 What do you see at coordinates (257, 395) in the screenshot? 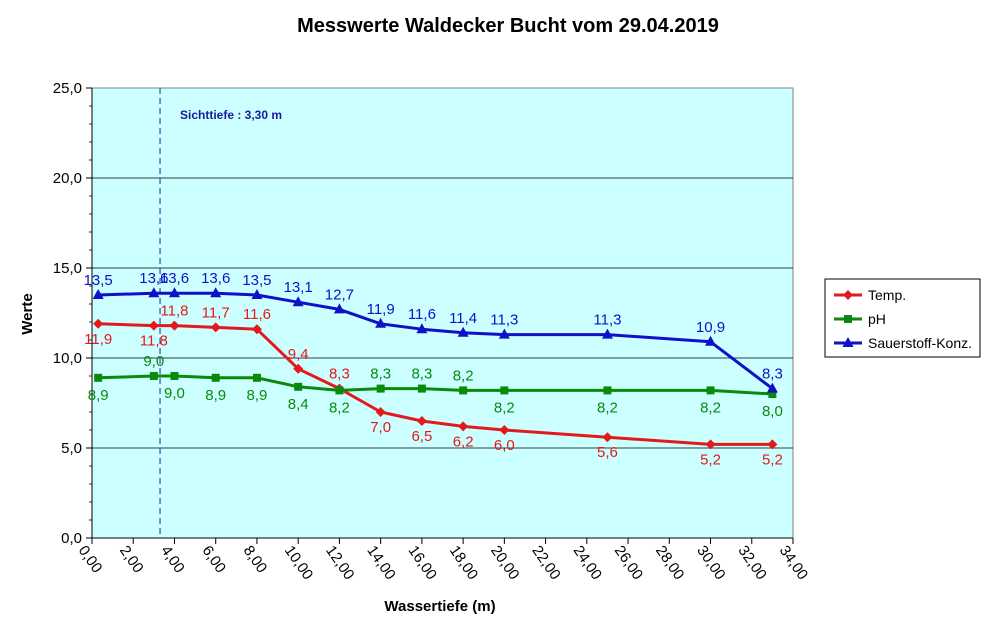
I see `data-label: 8,9` at bounding box center [257, 395].